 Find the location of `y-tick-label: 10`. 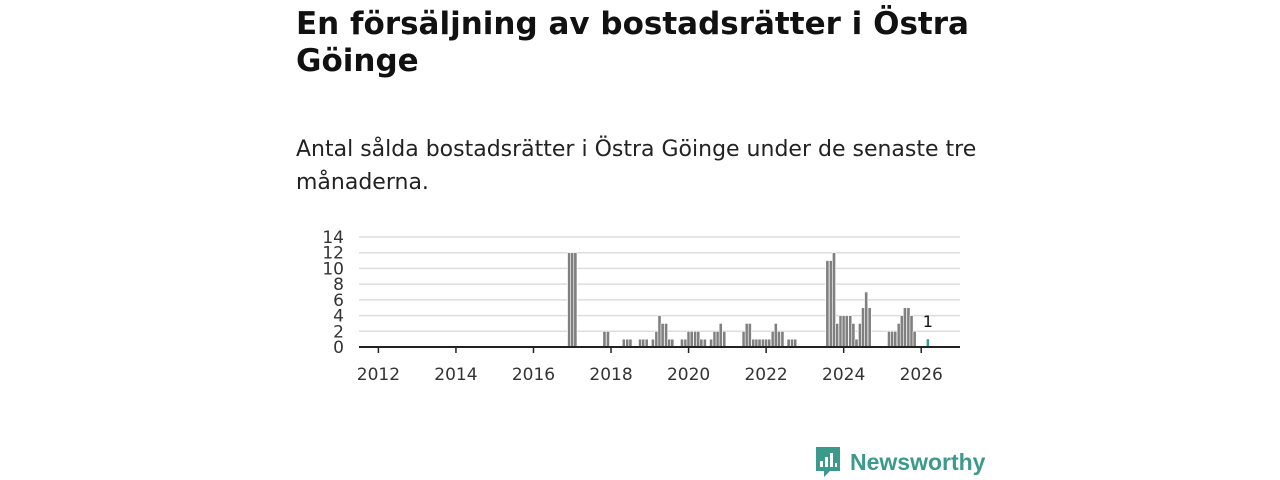

y-tick-label: 10 is located at coordinates (333, 269).